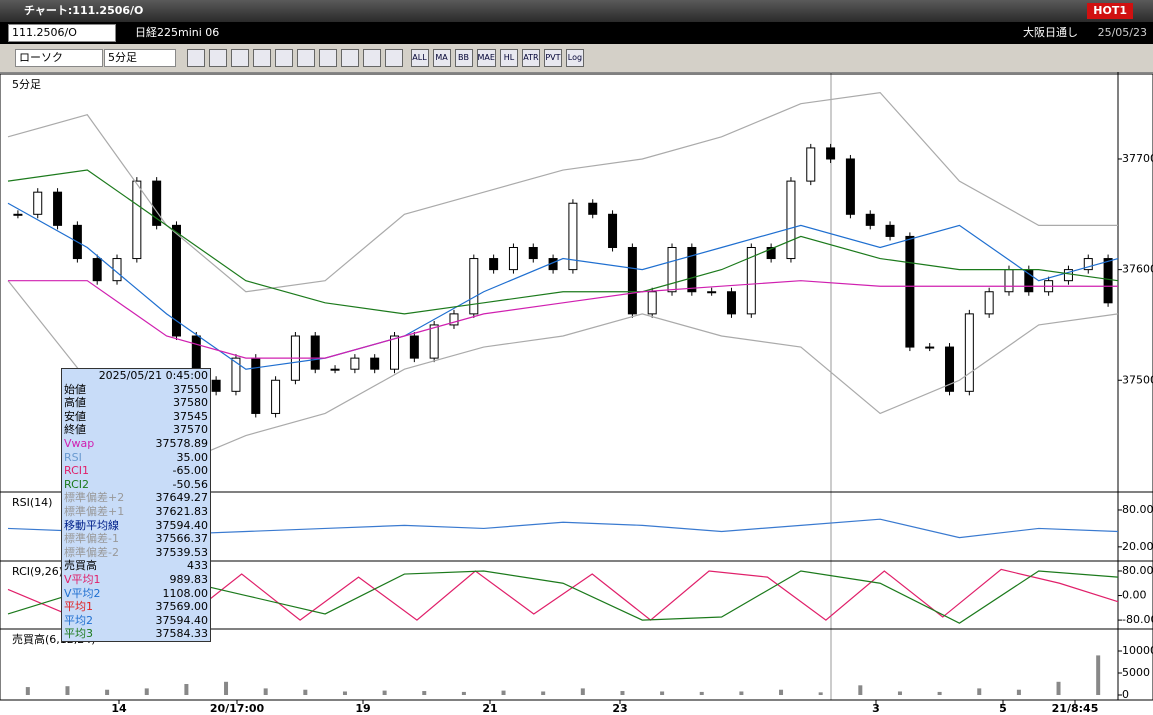 The height and width of the screenshot is (715, 1153). I want to click on toolbar: ローソク 5分足 ALL MA BB MAE HL ATR PVT Log, so click(576, 58).